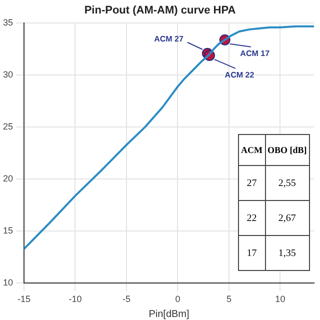 Image resolution: width=320 pixels, height=320 pixels. Describe the element at coordinates (8, 179) in the screenshot. I see `y-tick-label: 20` at that location.